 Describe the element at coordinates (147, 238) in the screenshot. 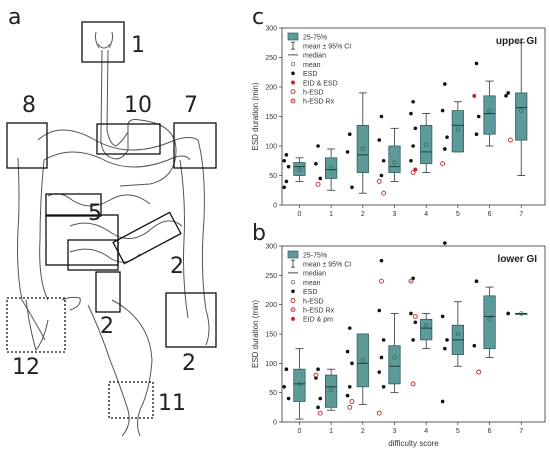

I see `region-box-2c` at that location.